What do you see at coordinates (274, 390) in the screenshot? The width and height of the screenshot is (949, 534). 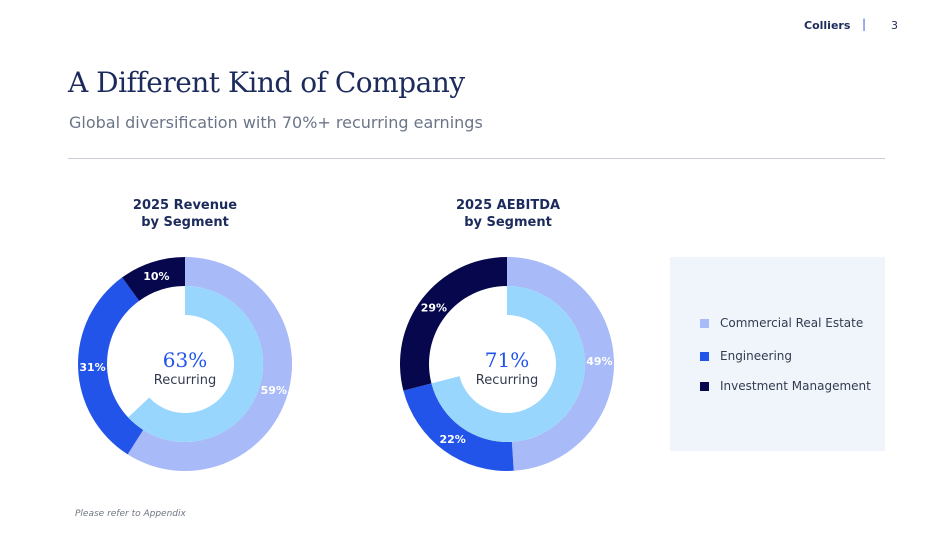 I see `slice-label-cre: 59%` at bounding box center [274, 390].